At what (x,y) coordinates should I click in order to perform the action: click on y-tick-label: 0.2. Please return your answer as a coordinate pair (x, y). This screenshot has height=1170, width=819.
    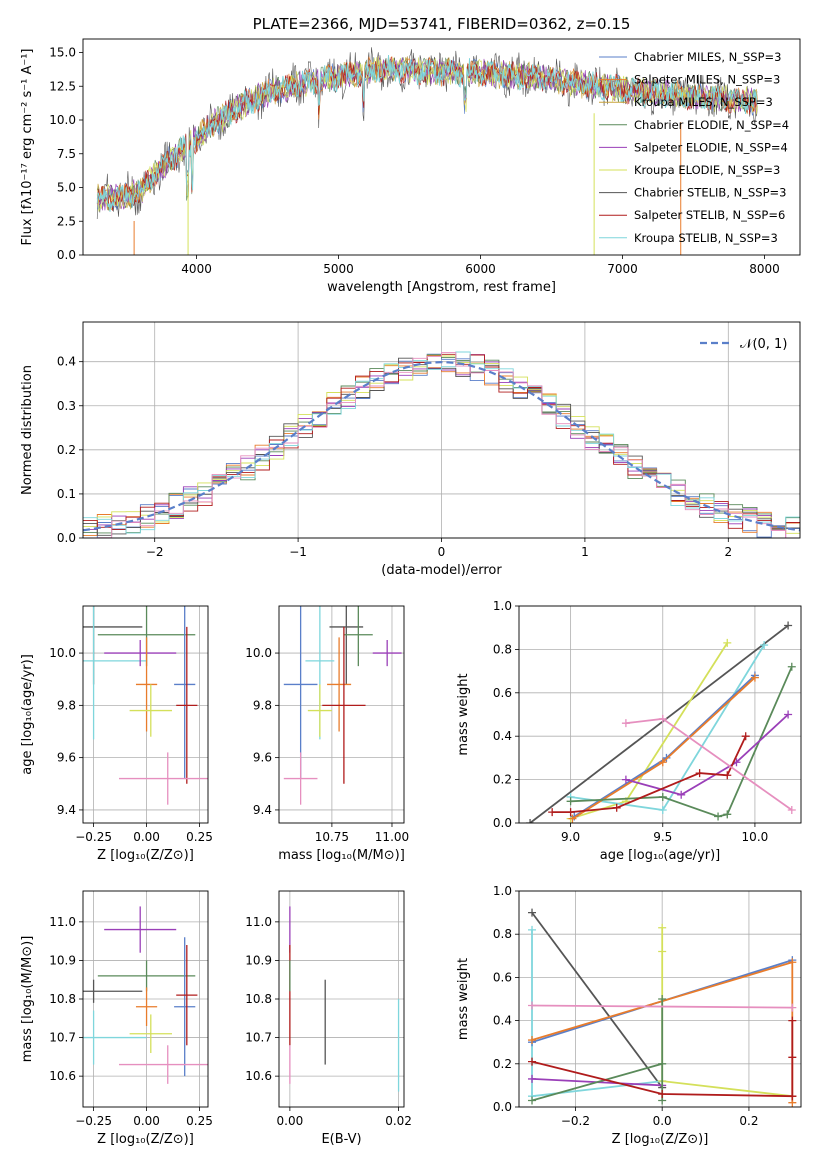
    Looking at the image, I should click on (502, 780).